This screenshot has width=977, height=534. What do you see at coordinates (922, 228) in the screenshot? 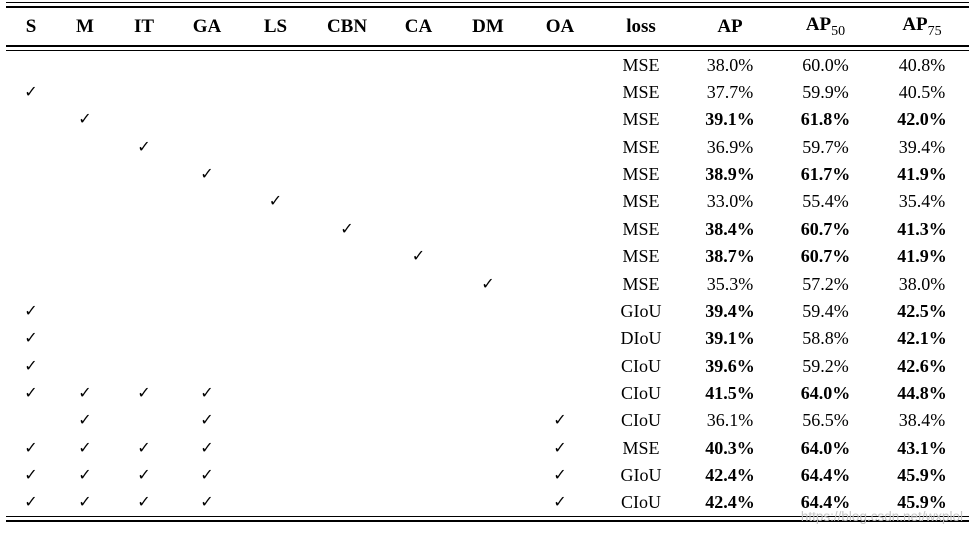
I see `cell-ap75: 41.3%` at bounding box center [922, 228].